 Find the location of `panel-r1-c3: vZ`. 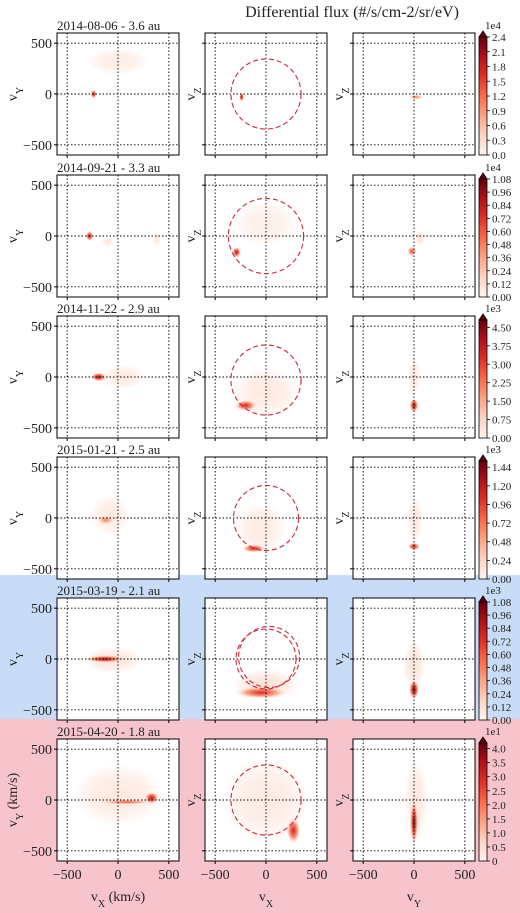

panel-r1-c3: vZ is located at coordinates (404, 95).